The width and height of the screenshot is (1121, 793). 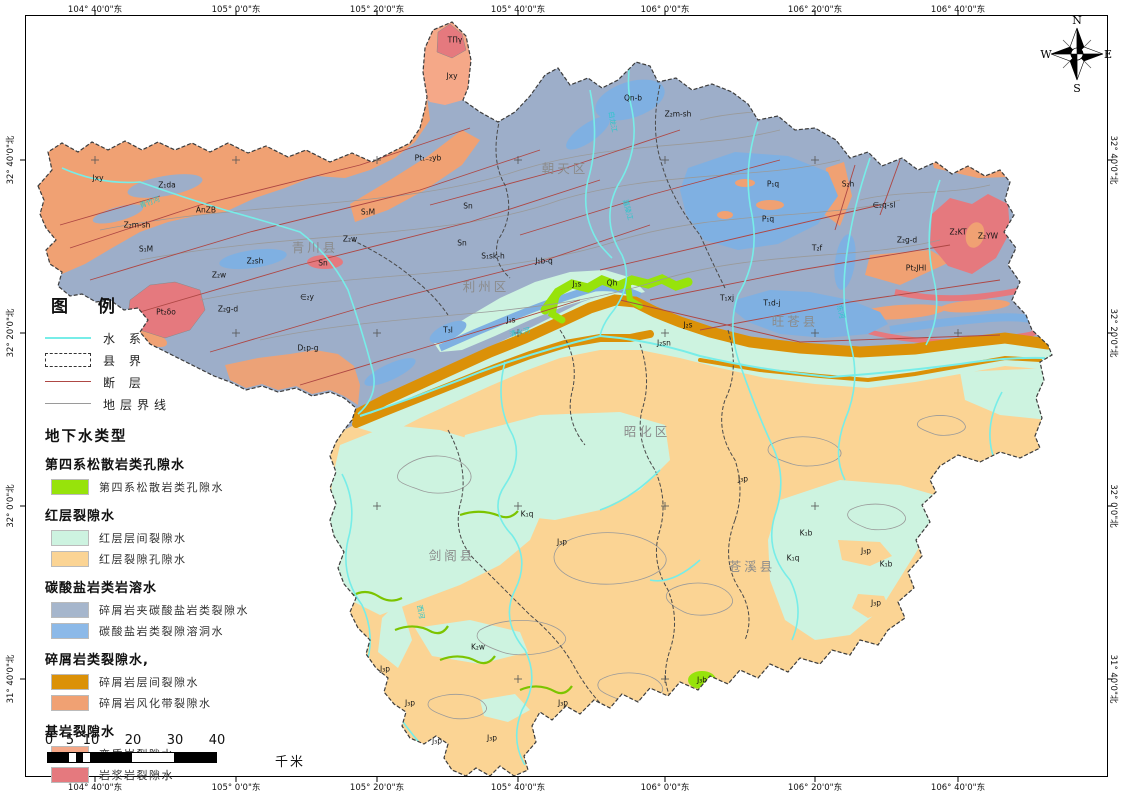 I want to click on map-unit-label: T₁d-j, so click(x=772, y=303).